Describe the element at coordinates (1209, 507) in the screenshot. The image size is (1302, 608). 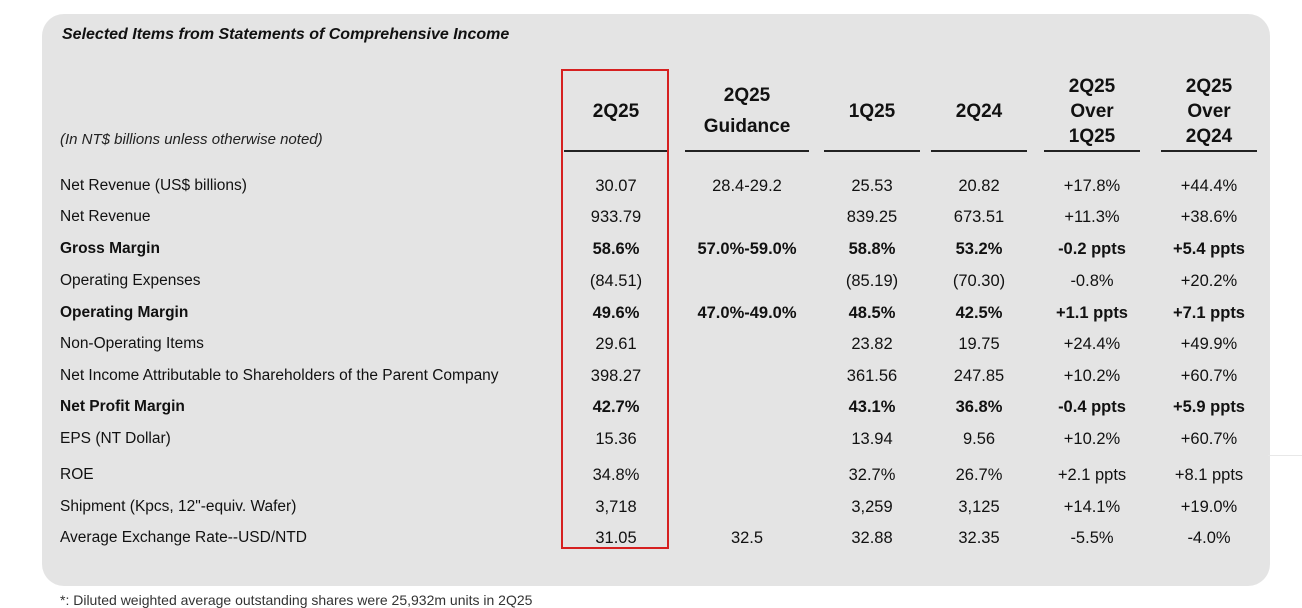
I see `table-cell: +19.0%` at that location.